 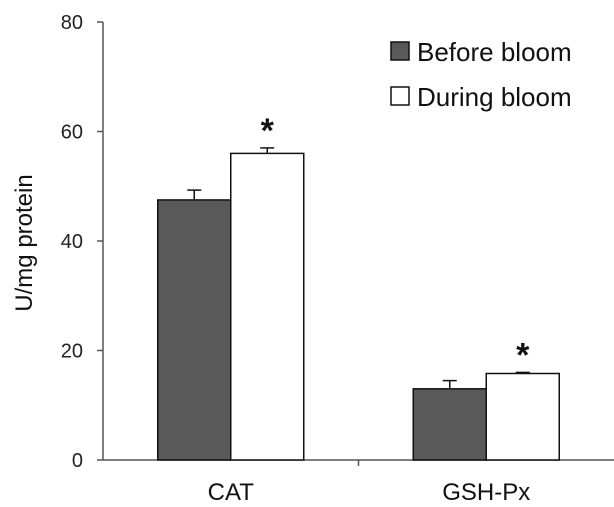 What do you see at coordinates (72, 352) in the screenshot?
I see `y-tick-label: 20` at bounding box center [72, 352].